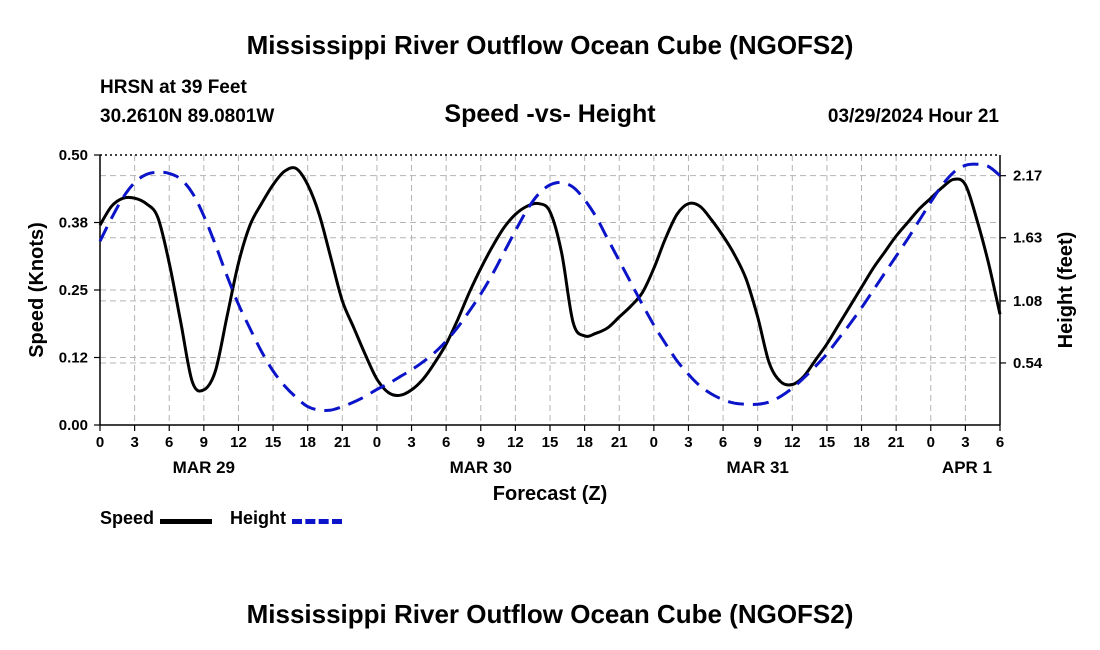 The width and height of the screenshot is (1100, 650). What do you see at coordinates (37, 290) in the screenshot?
I see `y-axis-label: Speed (Knots)` at bounding box center [37, 290].